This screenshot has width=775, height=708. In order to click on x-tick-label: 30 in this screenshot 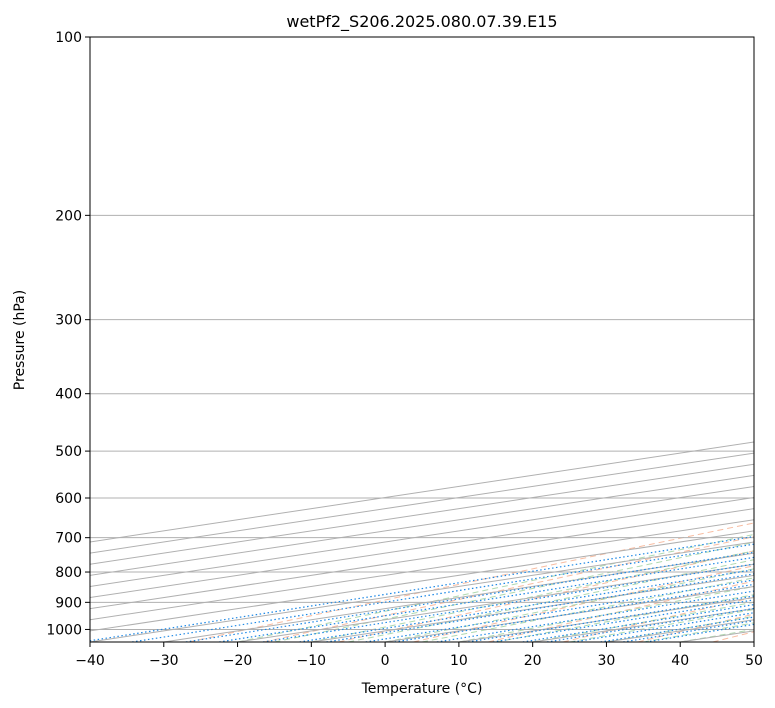, I will do `click(607, 661)`.